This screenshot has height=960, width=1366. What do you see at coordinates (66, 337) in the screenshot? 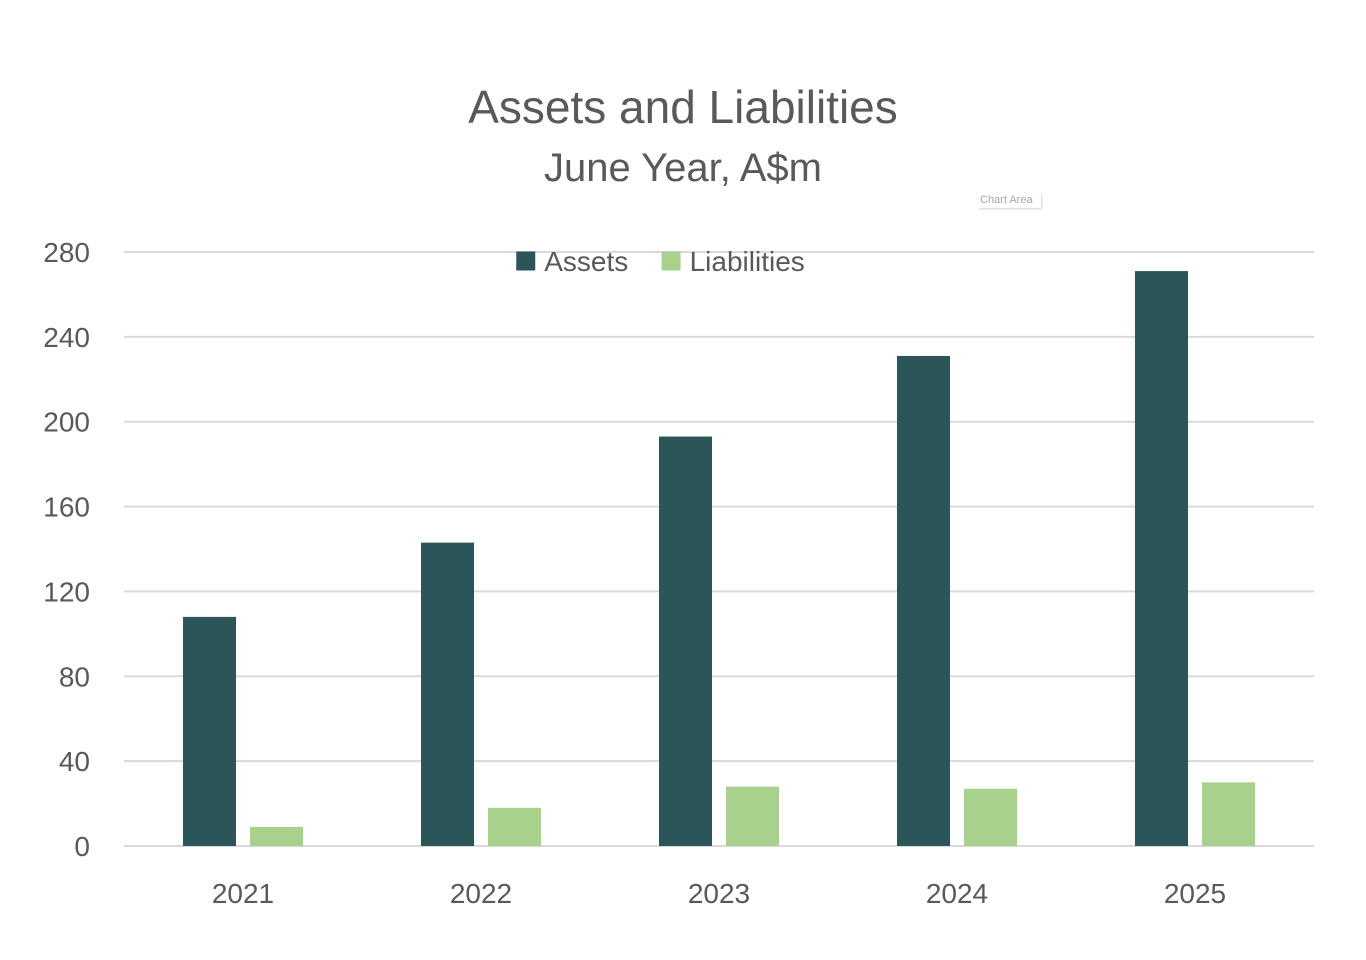
I see `y-tick-label: 240` at bounding box center [66, 337].